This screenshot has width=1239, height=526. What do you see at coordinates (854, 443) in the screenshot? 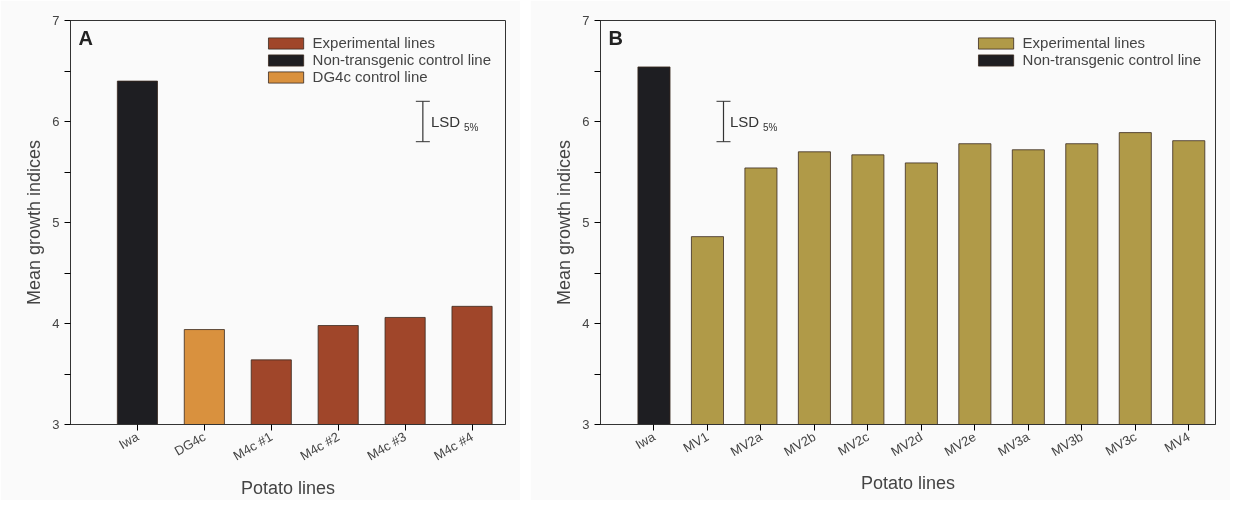
I see `x-tick-label: MV2c` at bounding box center [854, 443].